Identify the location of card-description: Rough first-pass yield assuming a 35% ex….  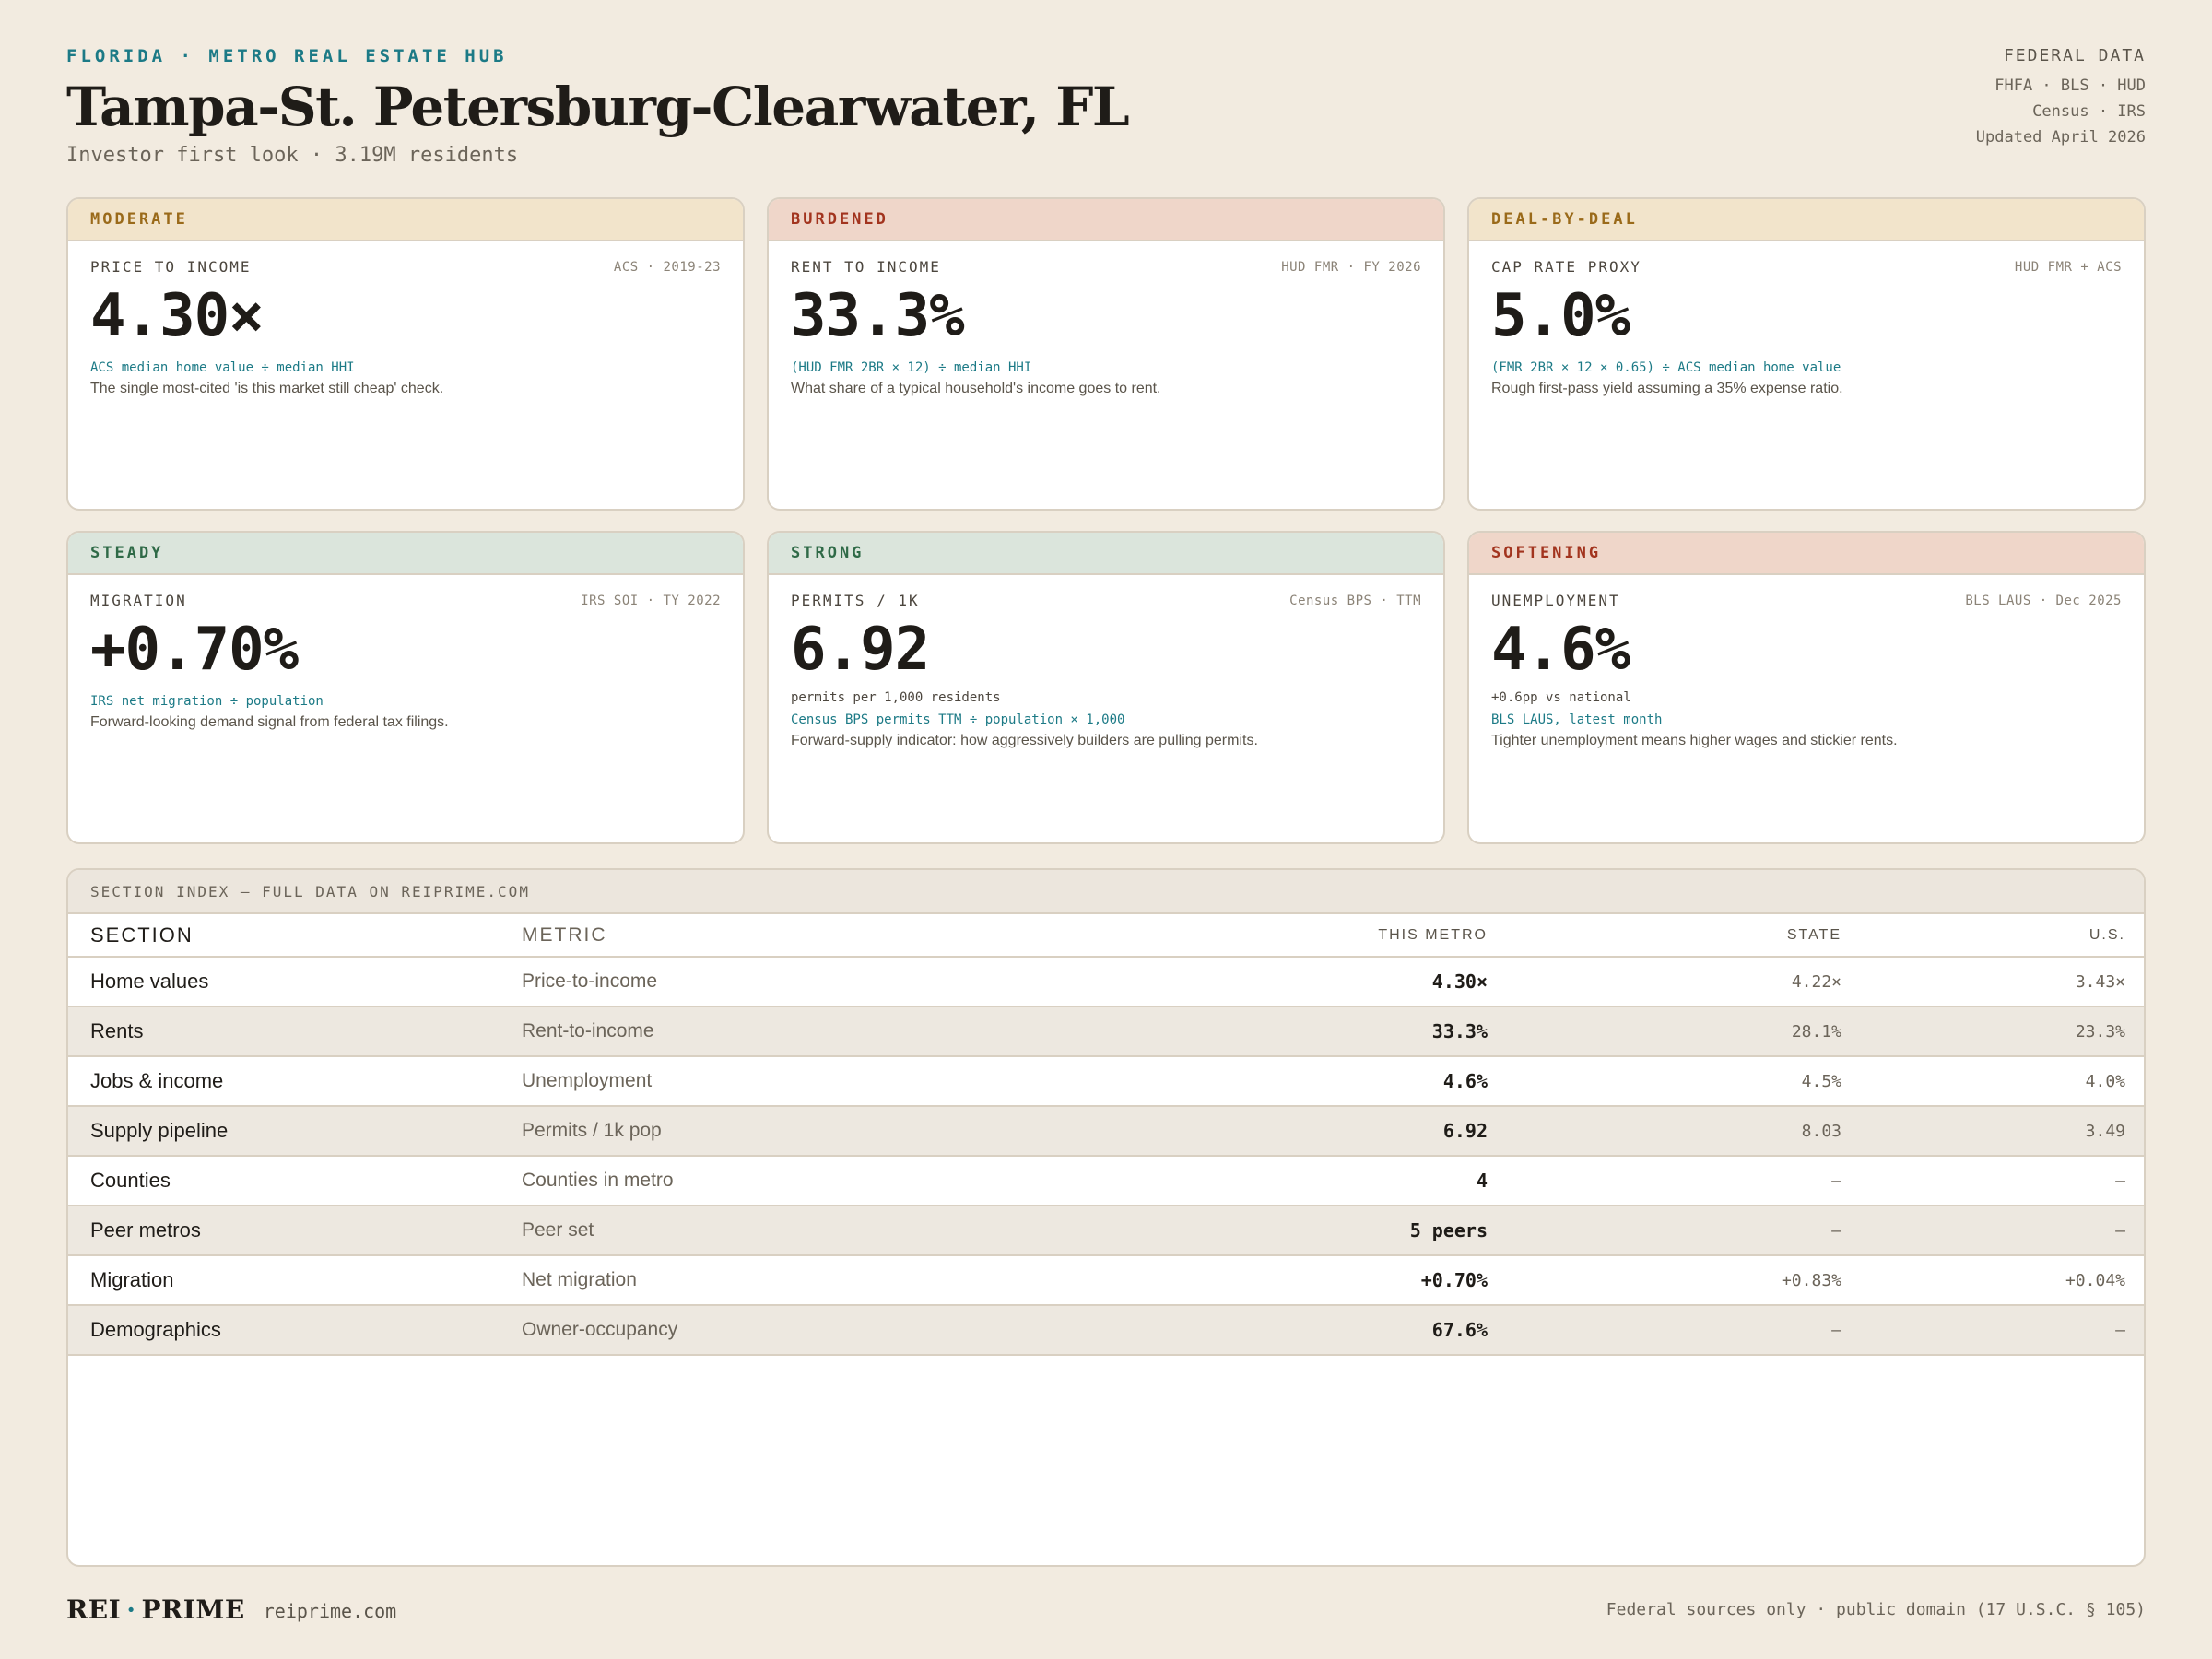
(1667, 388).